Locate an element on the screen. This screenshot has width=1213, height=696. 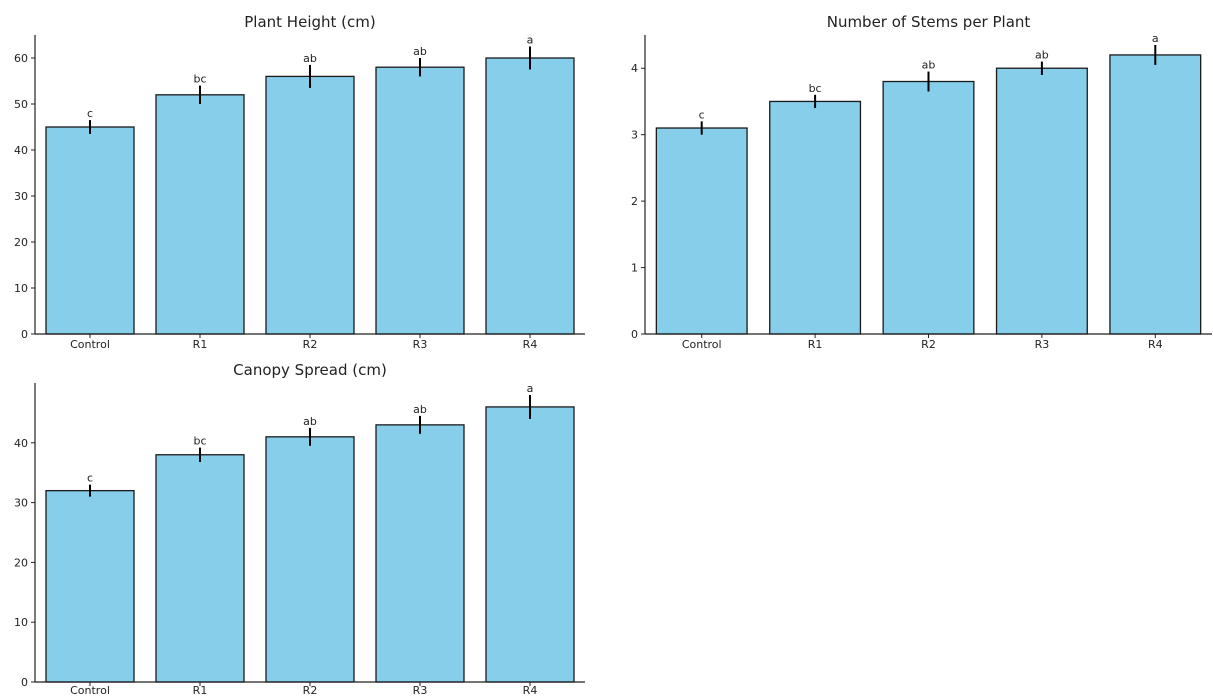
chart-title: Number of Stems per Plant is located at coordinates (929, 22).